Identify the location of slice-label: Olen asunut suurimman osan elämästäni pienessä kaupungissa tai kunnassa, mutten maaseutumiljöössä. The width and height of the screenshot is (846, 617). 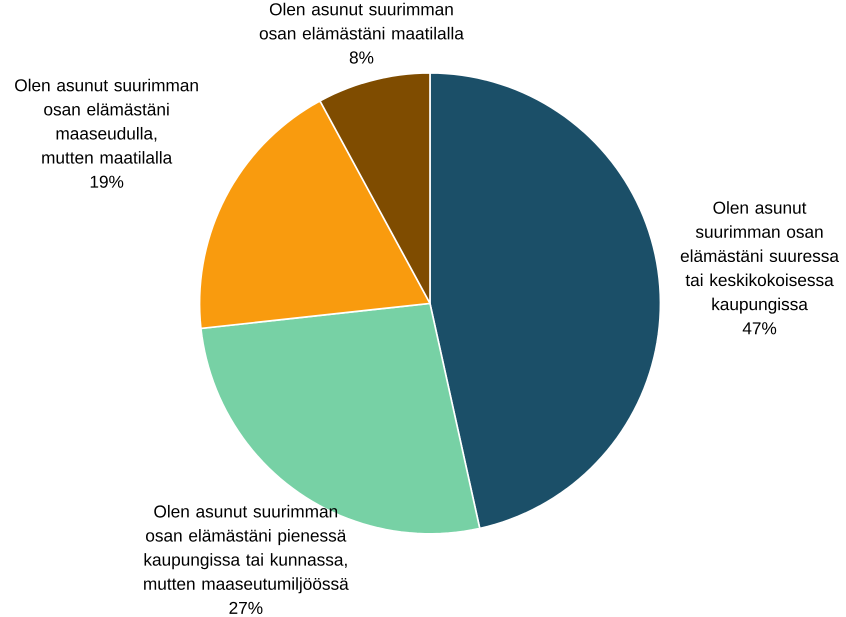
(246, 549).